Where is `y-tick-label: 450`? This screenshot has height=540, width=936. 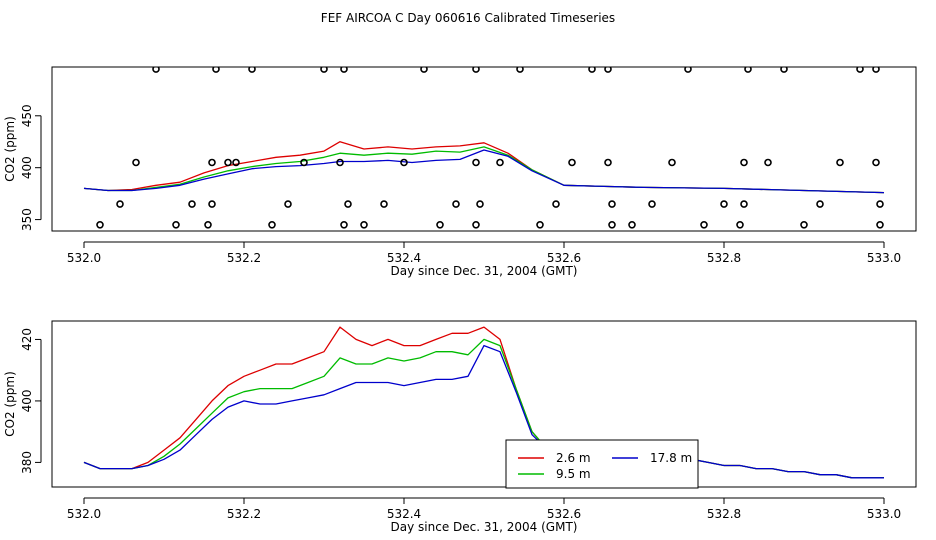
y-tick-label: 450 is located at coordinates (27, 115).